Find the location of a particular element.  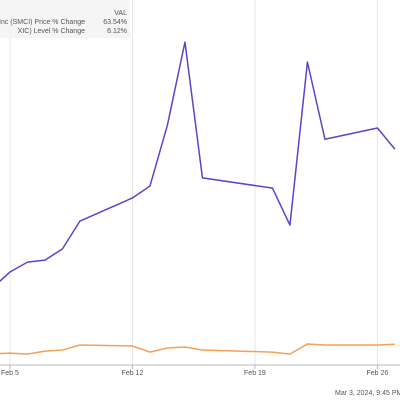

x-tick-label: Feb 12 is located at coordinates (133, 373).